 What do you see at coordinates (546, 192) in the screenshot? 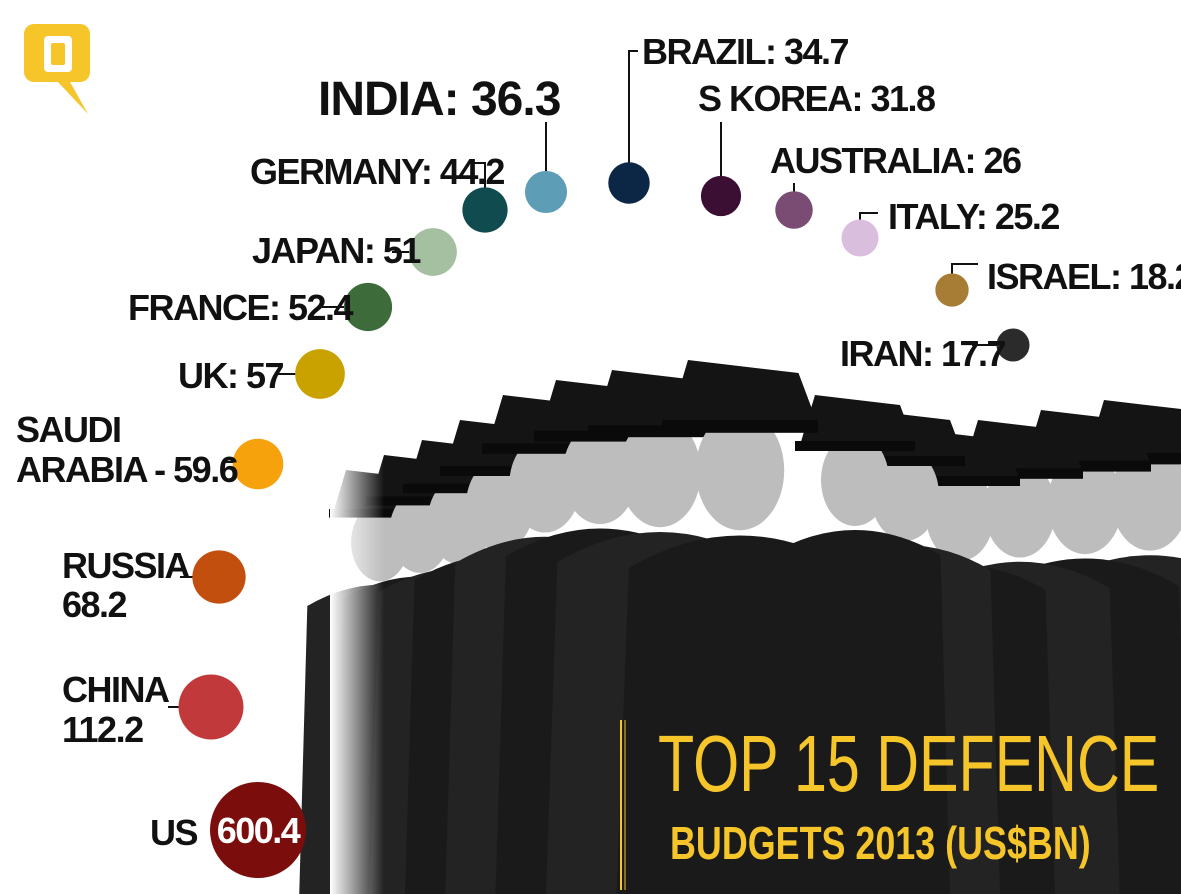
I see `bubble-india` at bounding box center [546, 192].